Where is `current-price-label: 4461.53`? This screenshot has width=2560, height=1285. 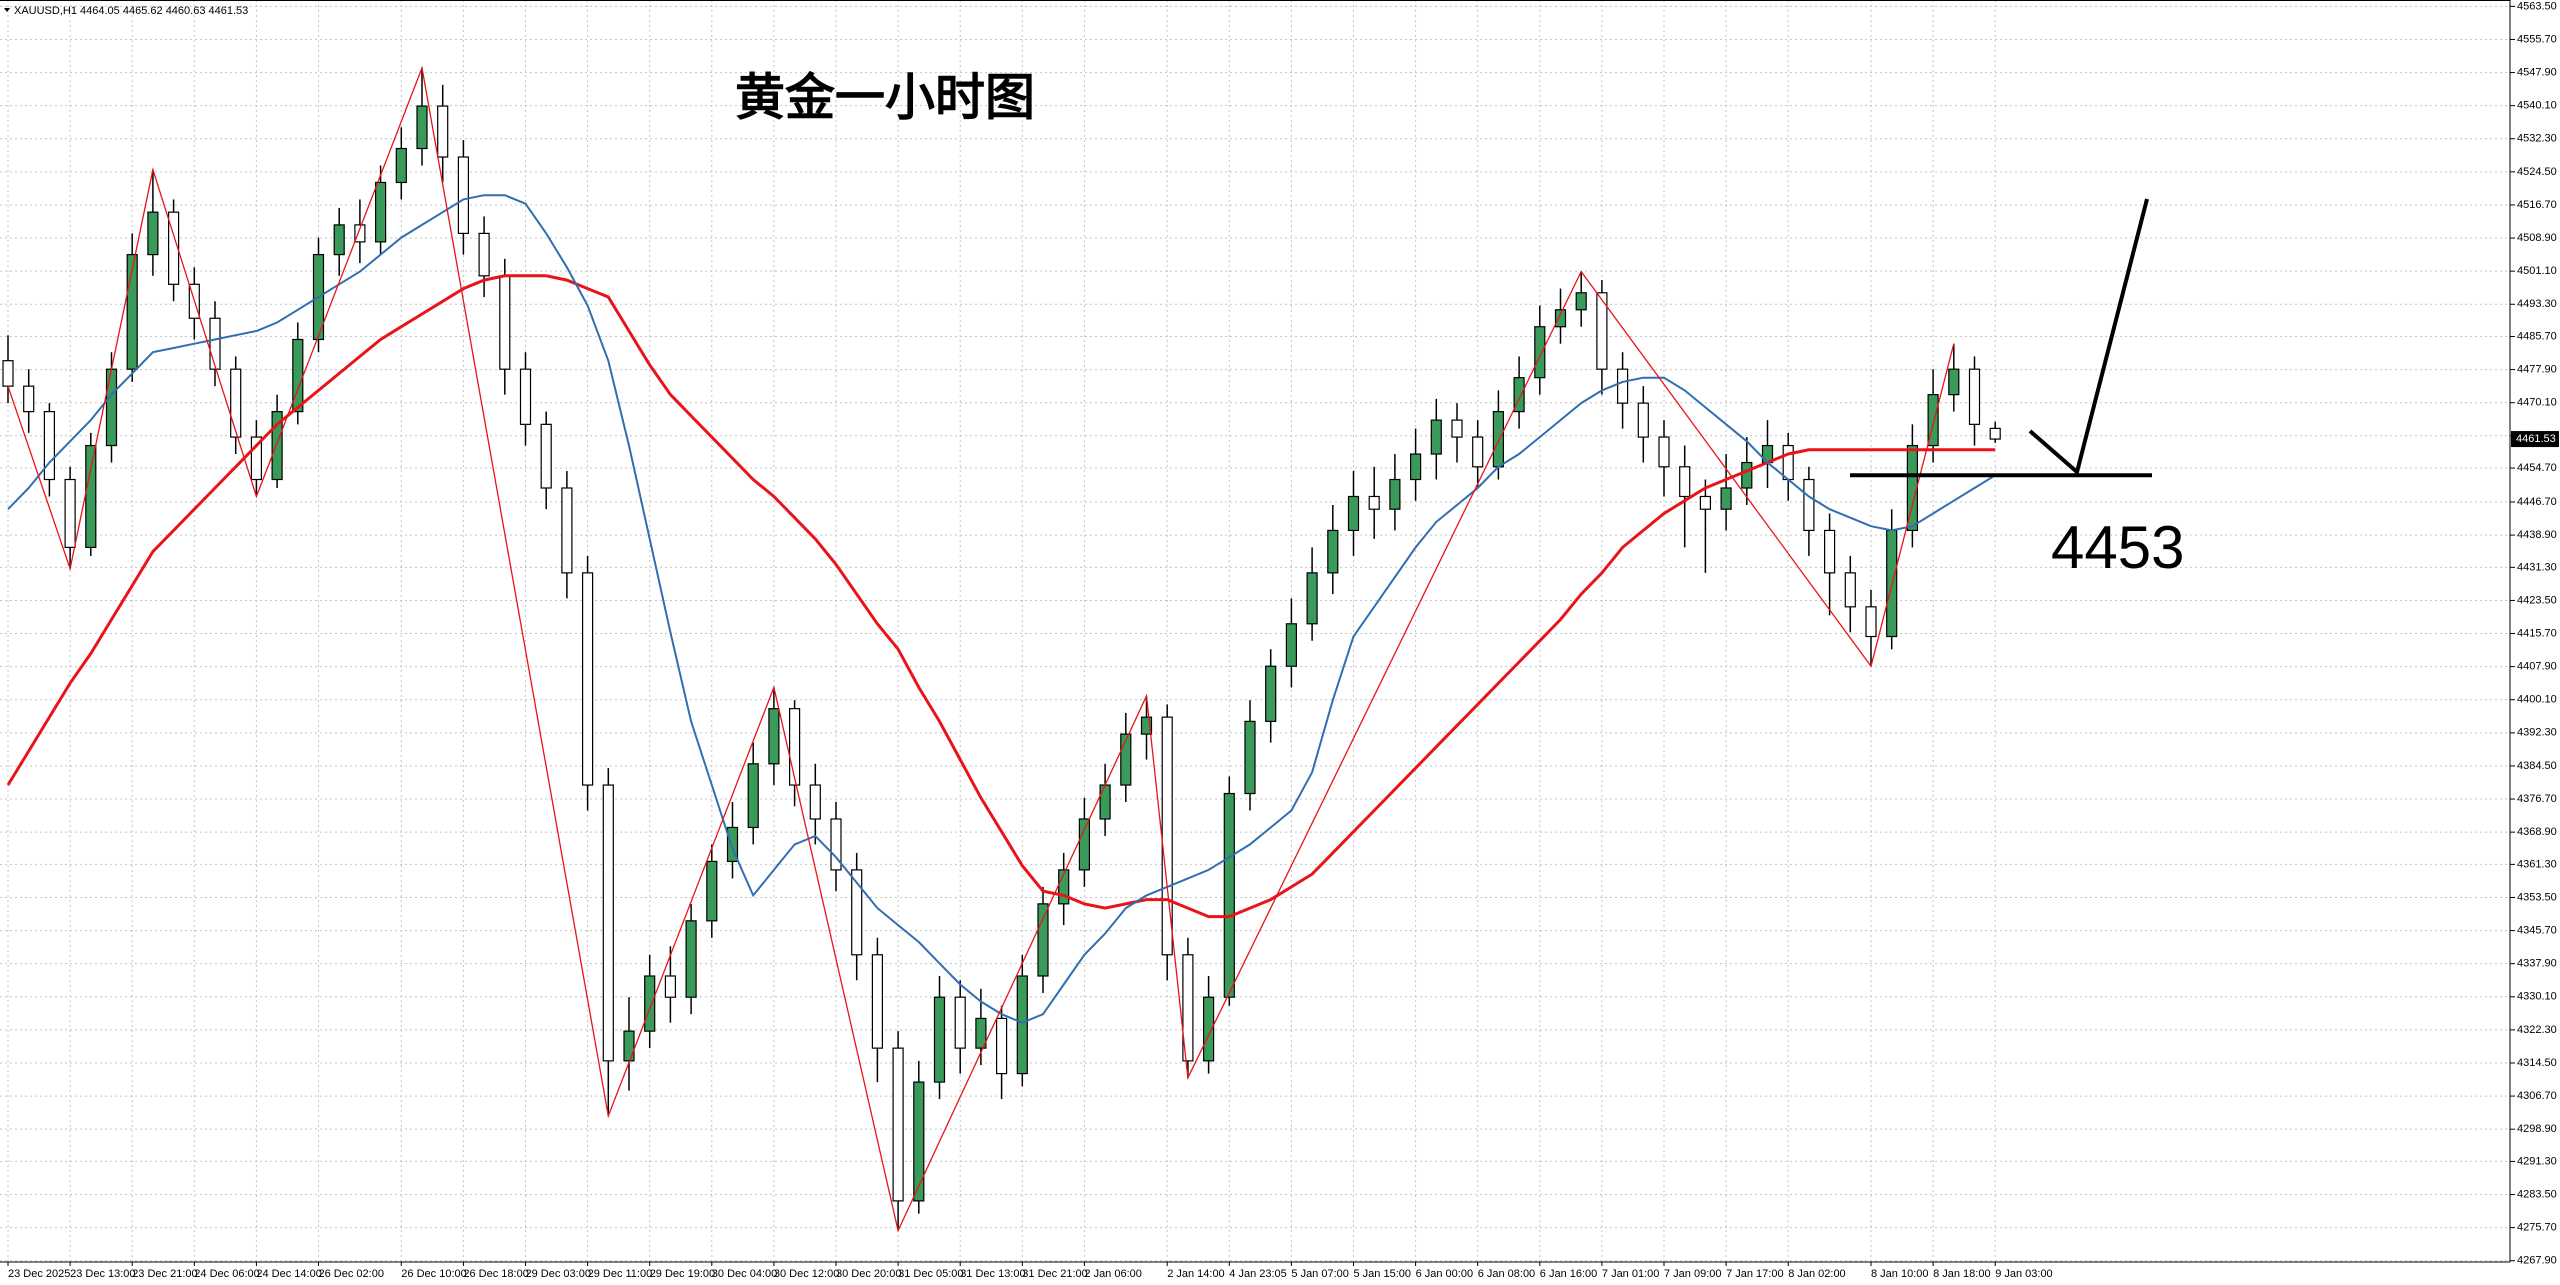
current-price-label: 4461.53 is located at coordinates (2536, 439).